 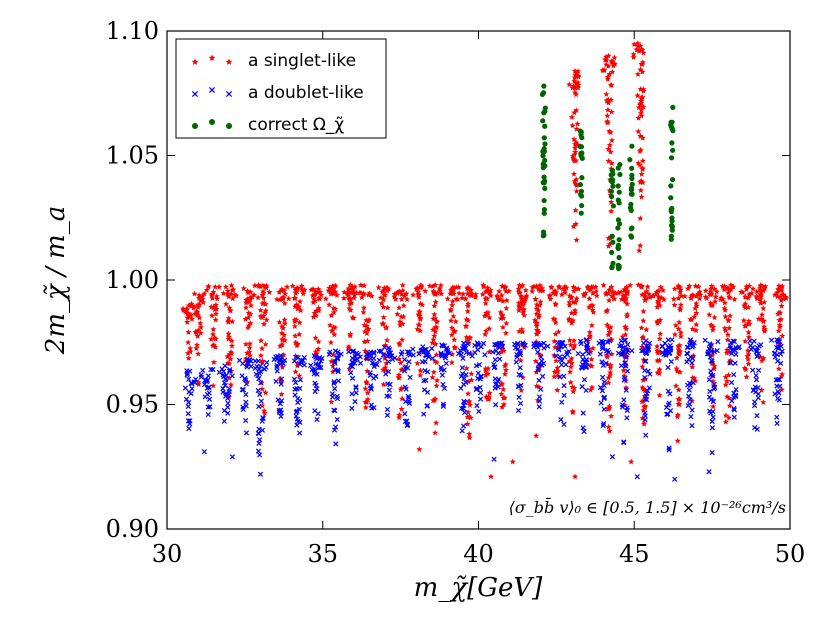 I want to click on legend-marker-dot, so click(x=212, y=122).